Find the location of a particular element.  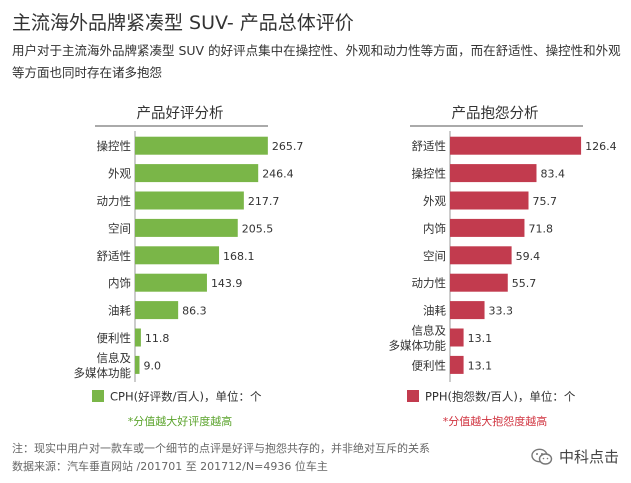

complaint-category-label: 信息及多媒体功能 is located at coordinates (418, 338).